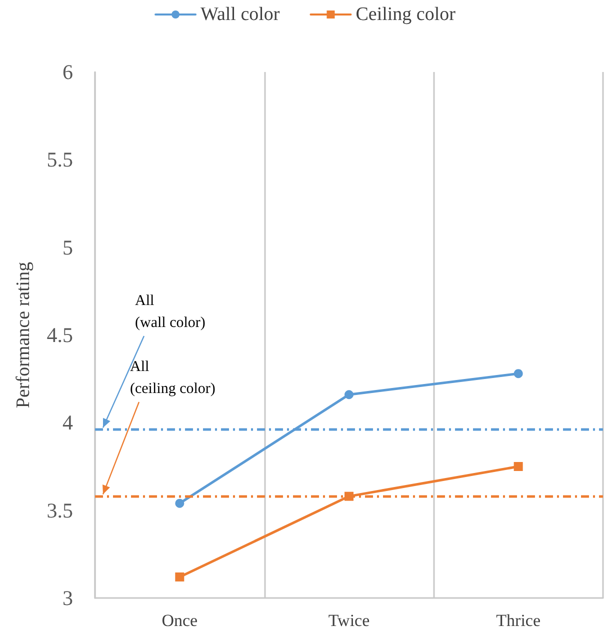 This screenshot has width=610, height=639. I want to click on x-tick-label: Once, so click(180, 620).